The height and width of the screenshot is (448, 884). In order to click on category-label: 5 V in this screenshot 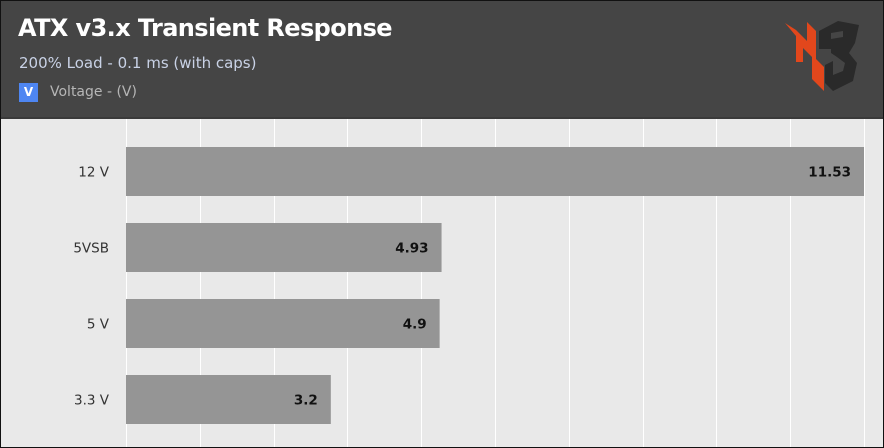, I will do `click(98, 325)`.